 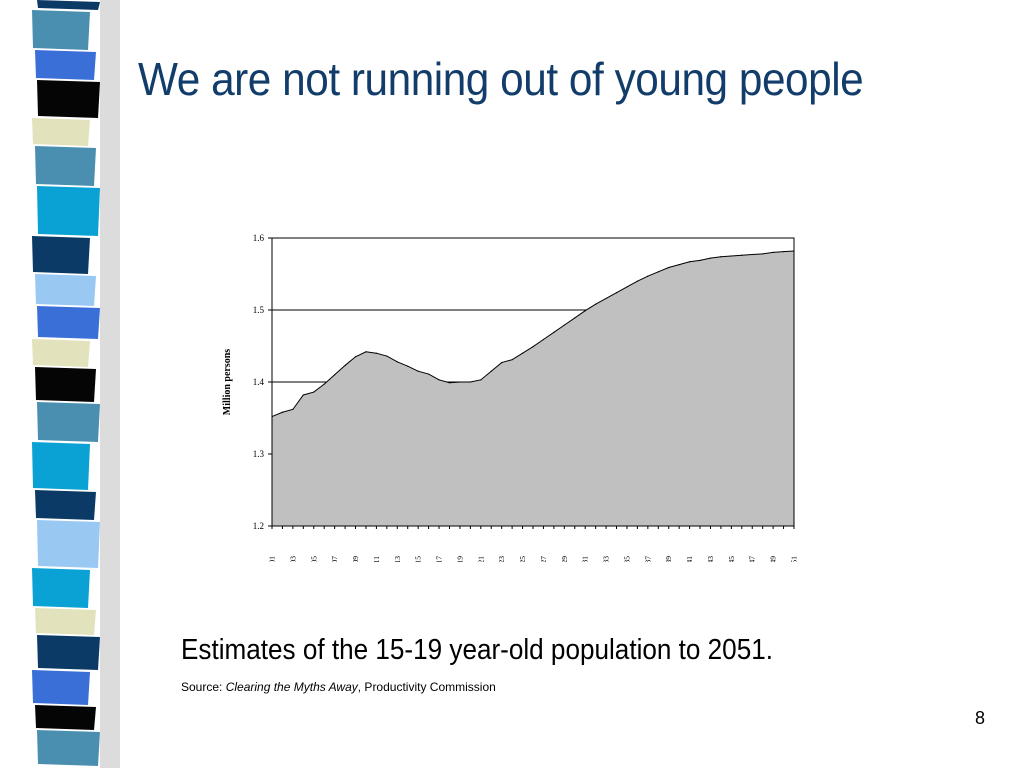 What do you see at coordinates (292, 559) in the screenshot?
I see `x-tick-label: 2003` at bounding box center [292, 559].